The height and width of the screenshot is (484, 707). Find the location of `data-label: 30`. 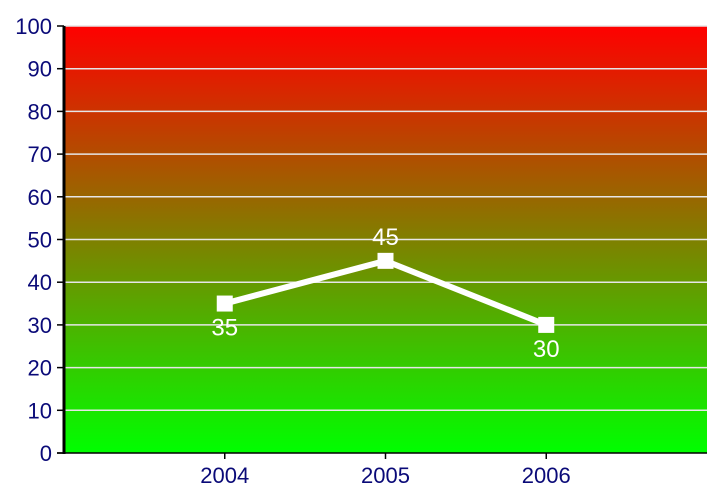

data-label: 30 is located at coordinates (546, 349).